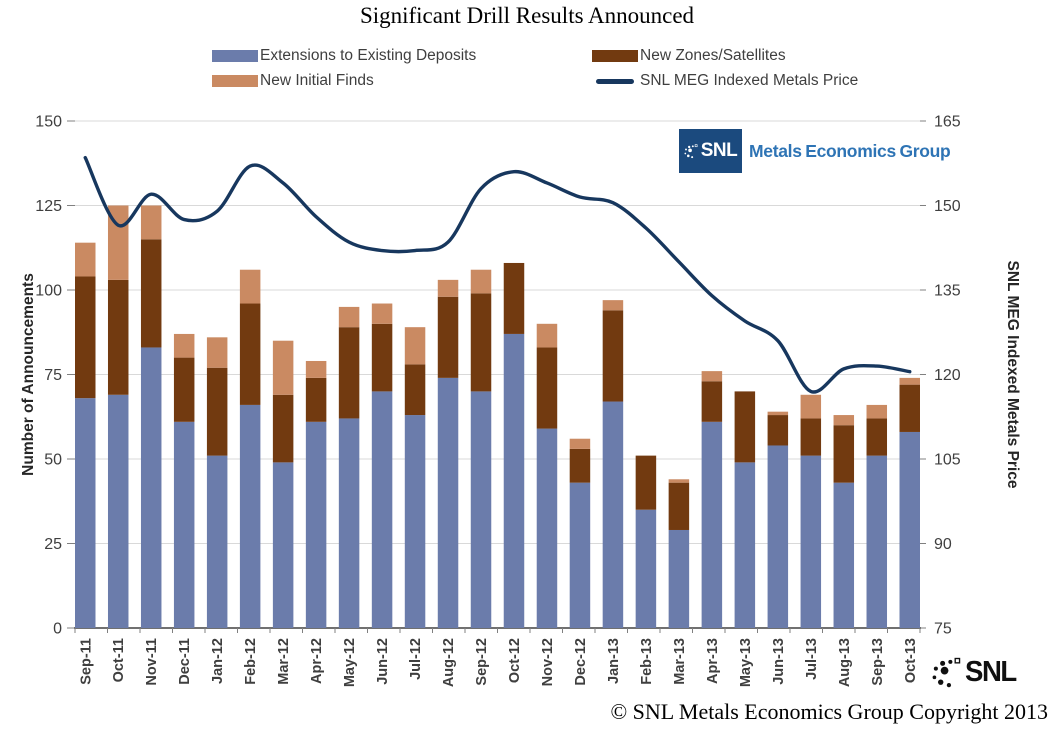 The height and width of the screenshot is (735, 1054). I want to click on legend-item-metals-price: SNL MEG Indexed Metals Price, so click(727, 80).